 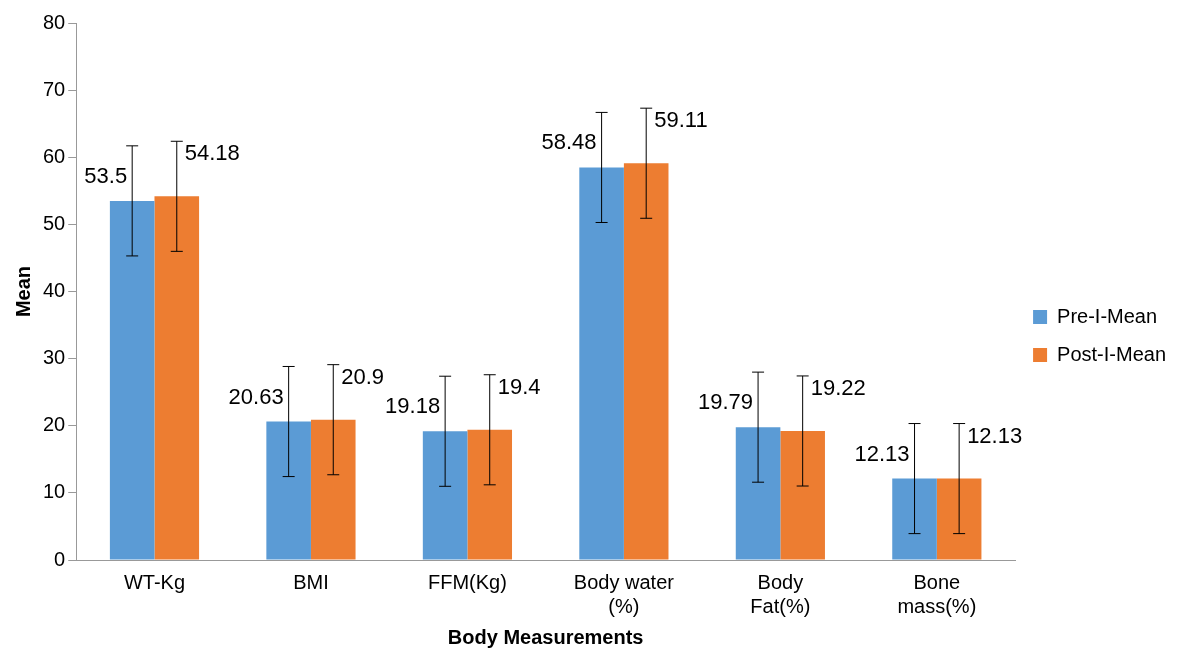 What do you see at coordinates (937, 593) in the screenshot?
I see `x-tick-label: Bone mass(%)` at bounding box center [937, 593].